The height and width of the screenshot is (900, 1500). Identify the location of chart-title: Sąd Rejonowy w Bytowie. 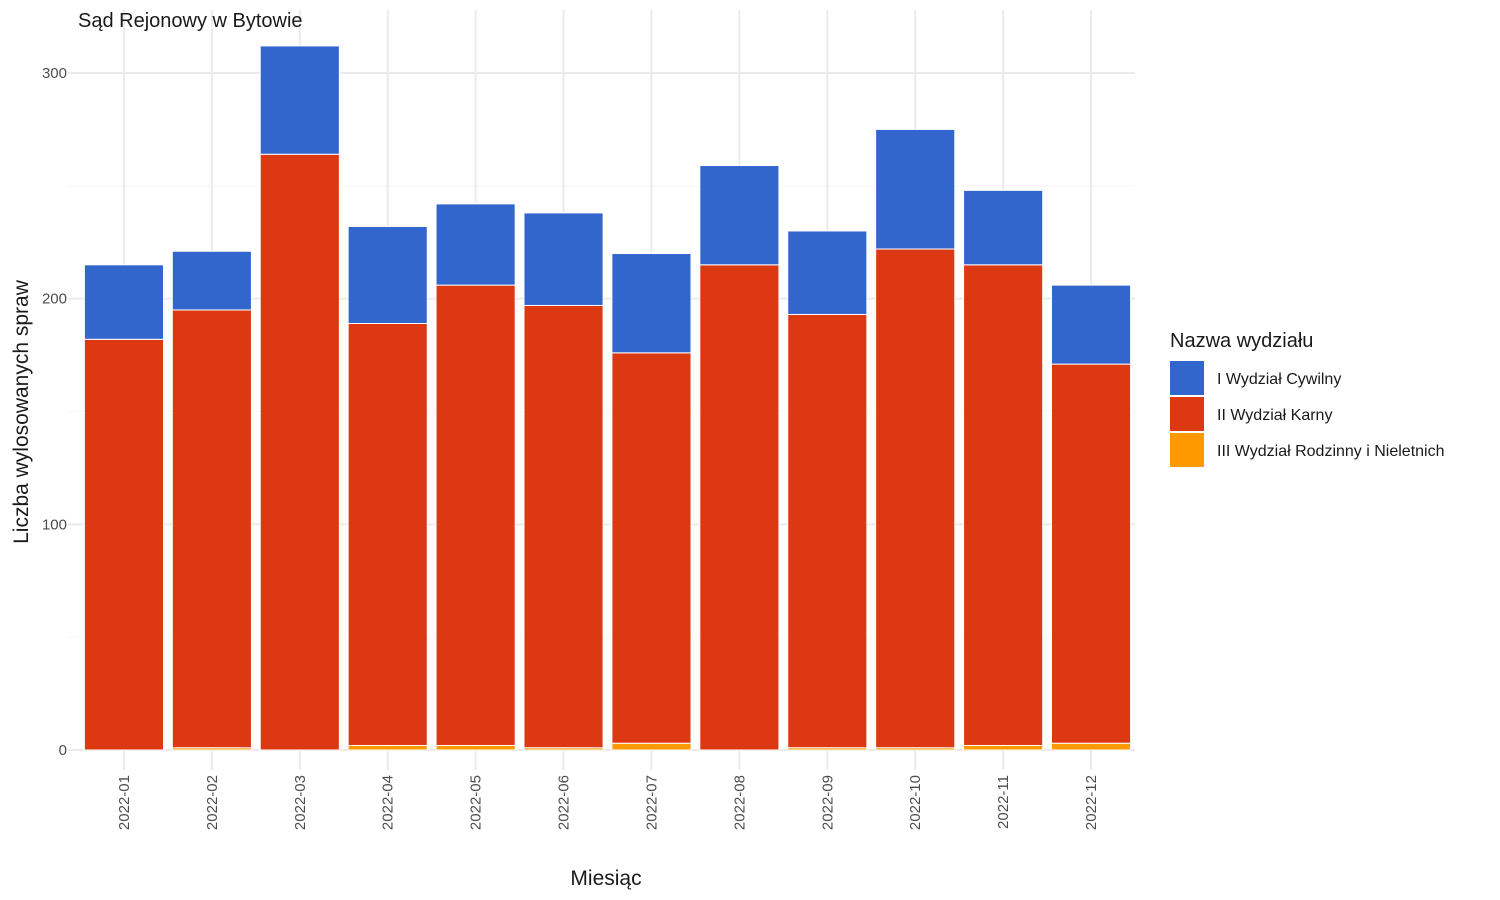
(190, 21).